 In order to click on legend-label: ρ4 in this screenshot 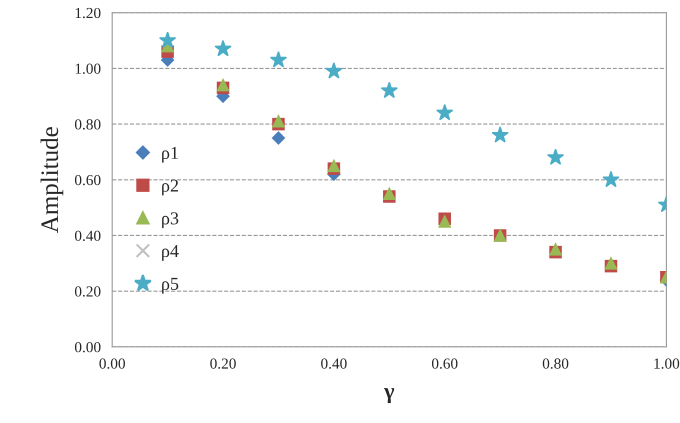, I will do `click(170, 253)`.